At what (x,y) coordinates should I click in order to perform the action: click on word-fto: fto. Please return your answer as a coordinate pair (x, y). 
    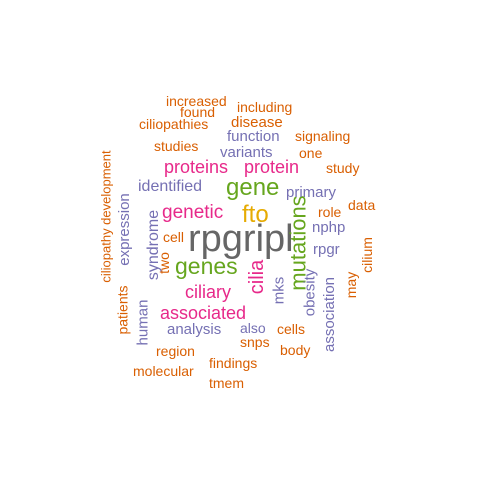
    Looking at the image, I should click on (255, 214).